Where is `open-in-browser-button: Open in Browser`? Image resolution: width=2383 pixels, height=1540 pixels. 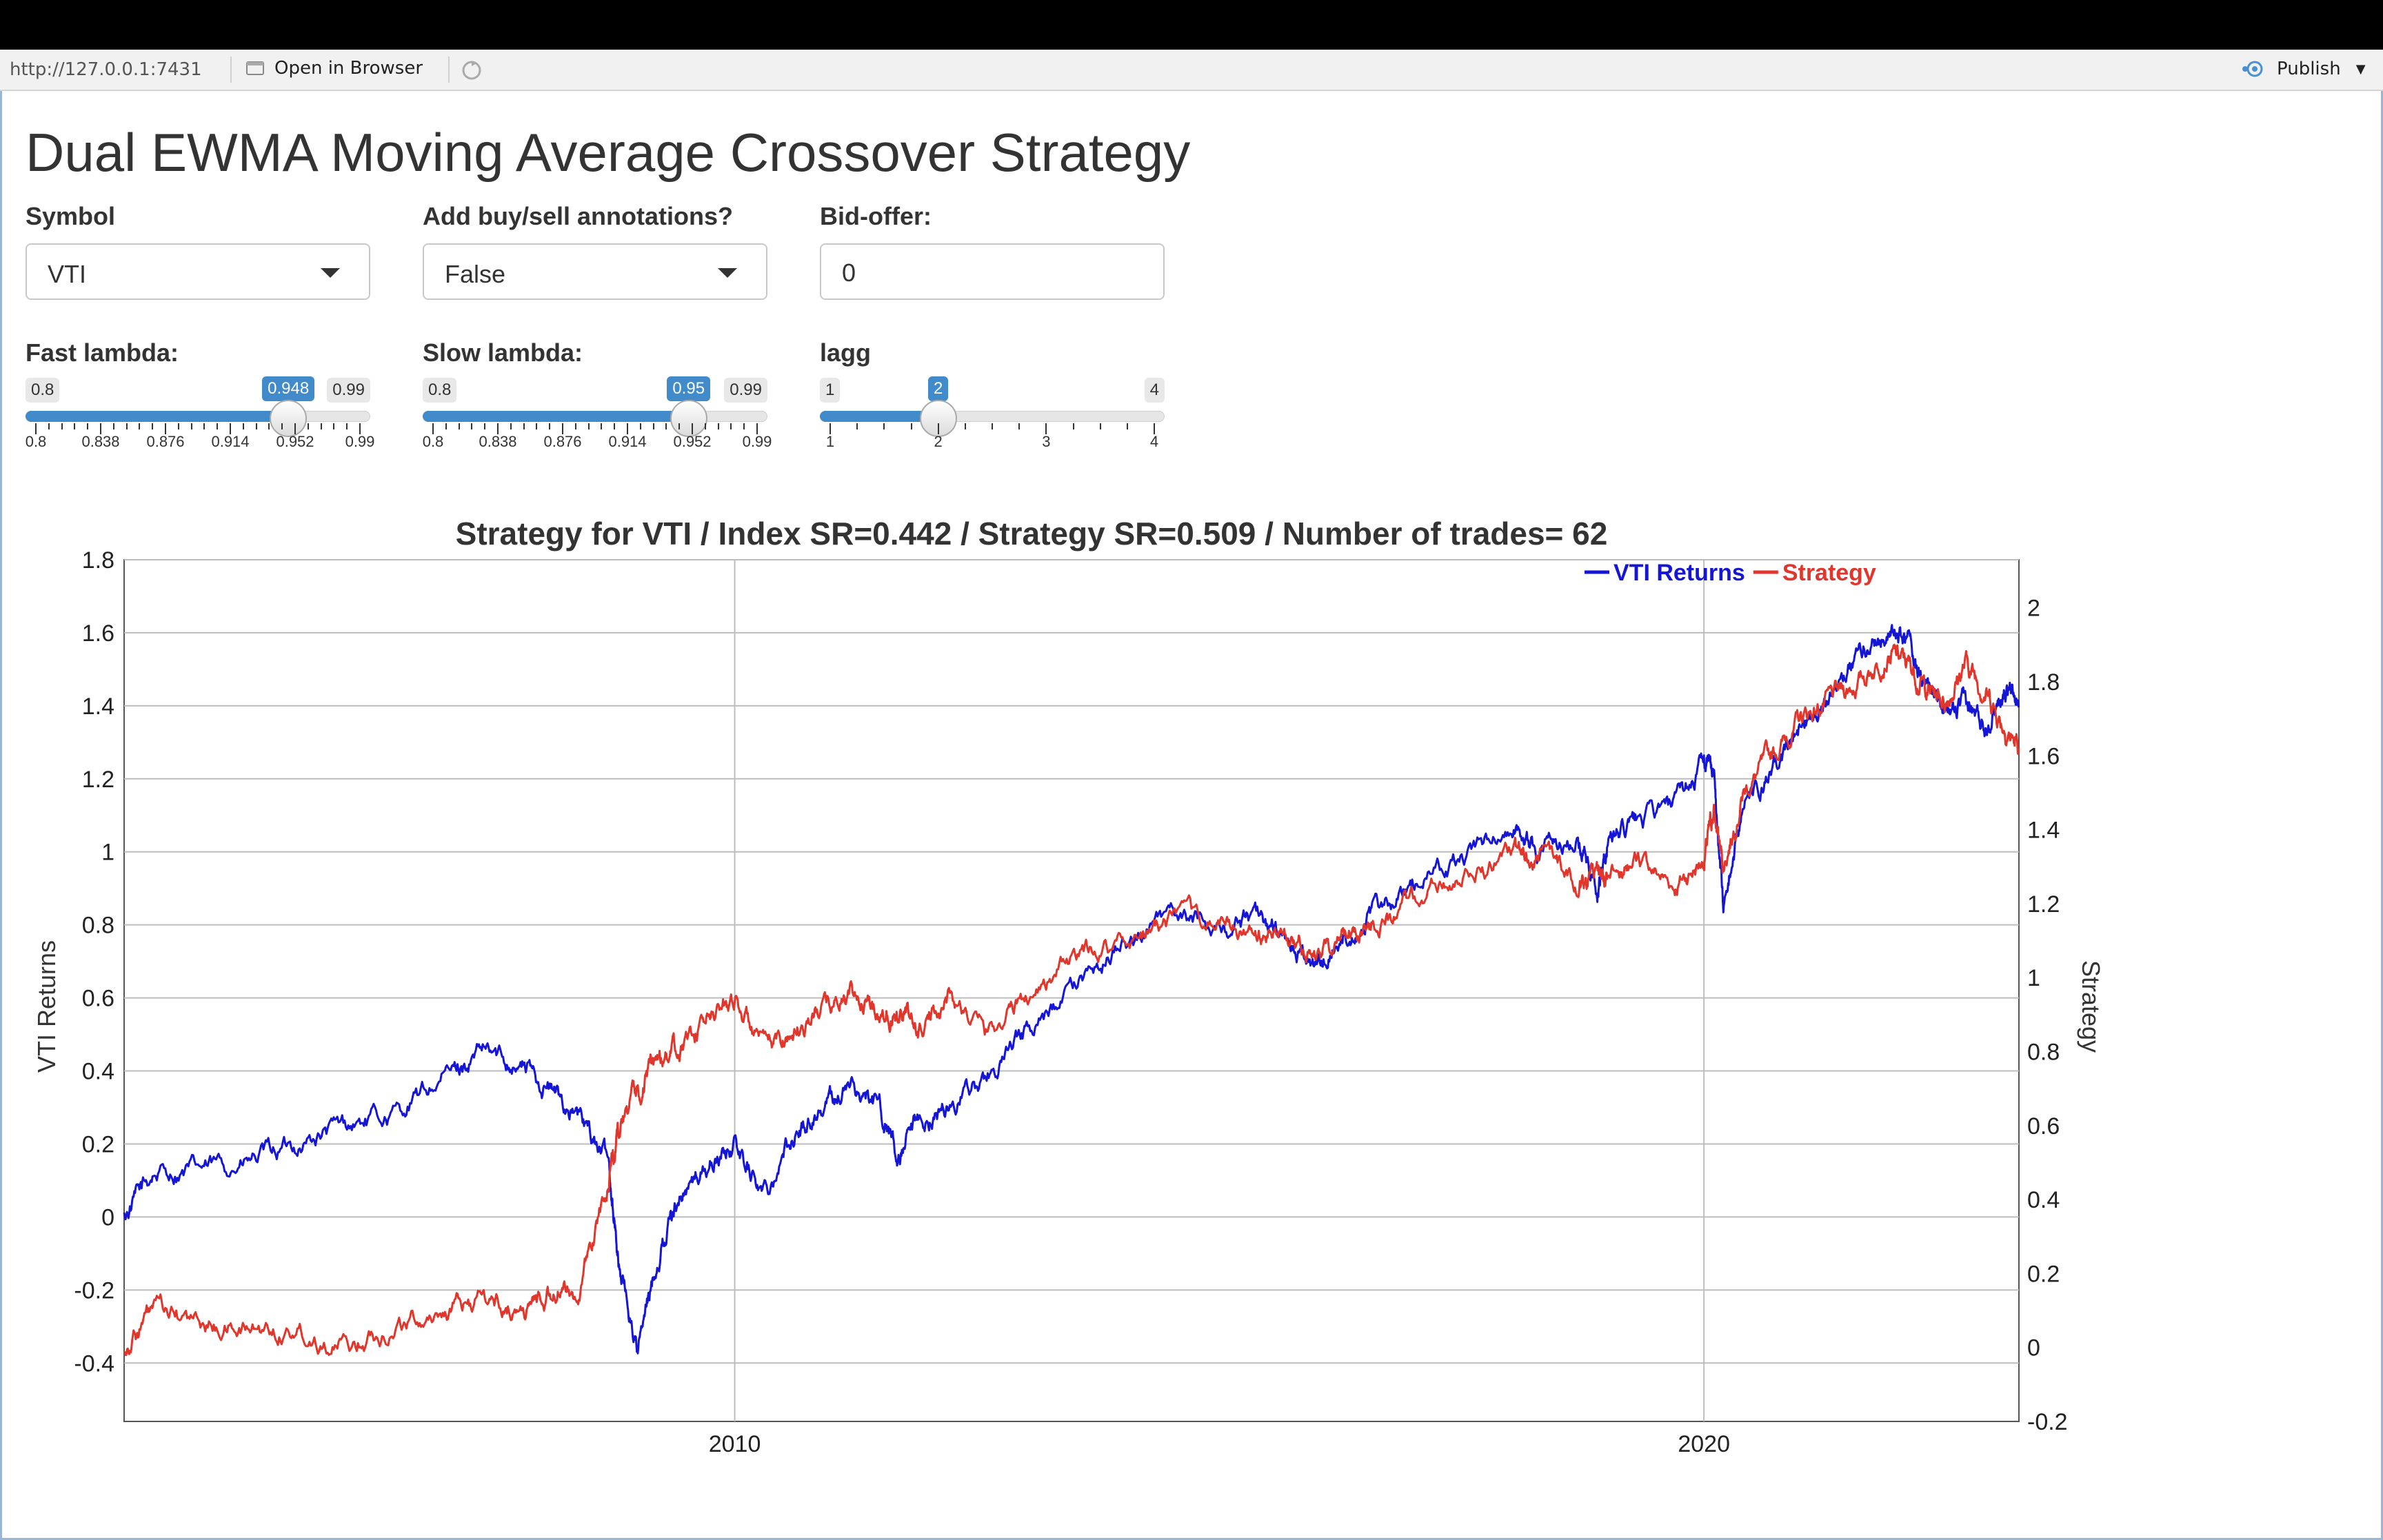 open-in-browser-button: Open in Browser is located at coordinates (334, 69).